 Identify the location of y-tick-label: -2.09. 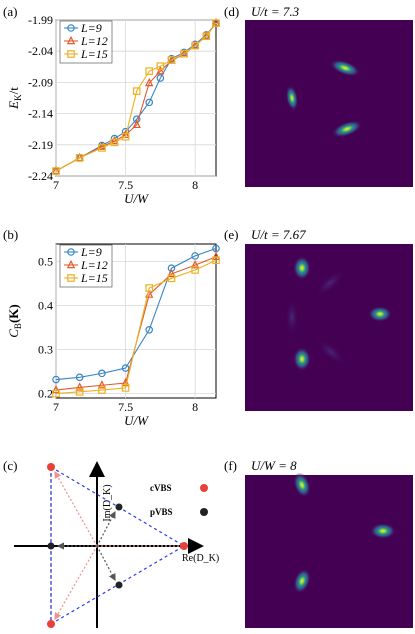
(40, 82).